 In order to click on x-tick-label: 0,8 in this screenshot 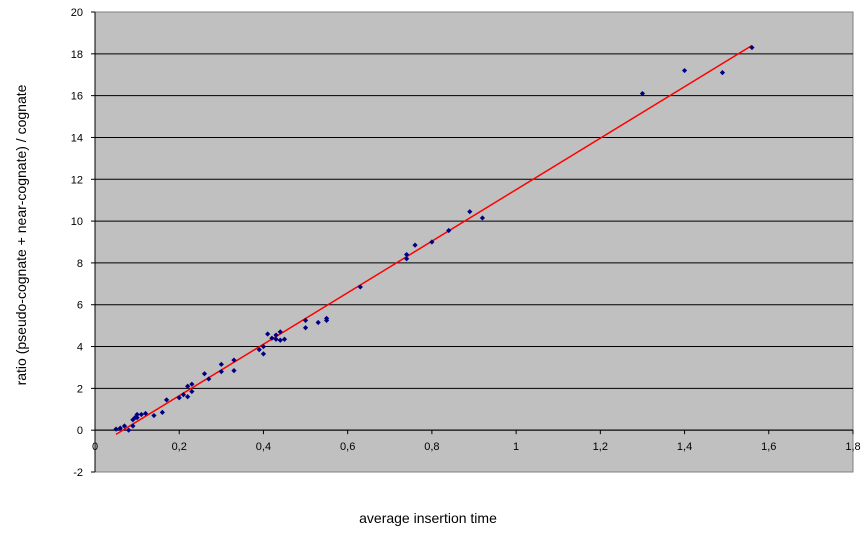, I will do `click(431, 447)`.